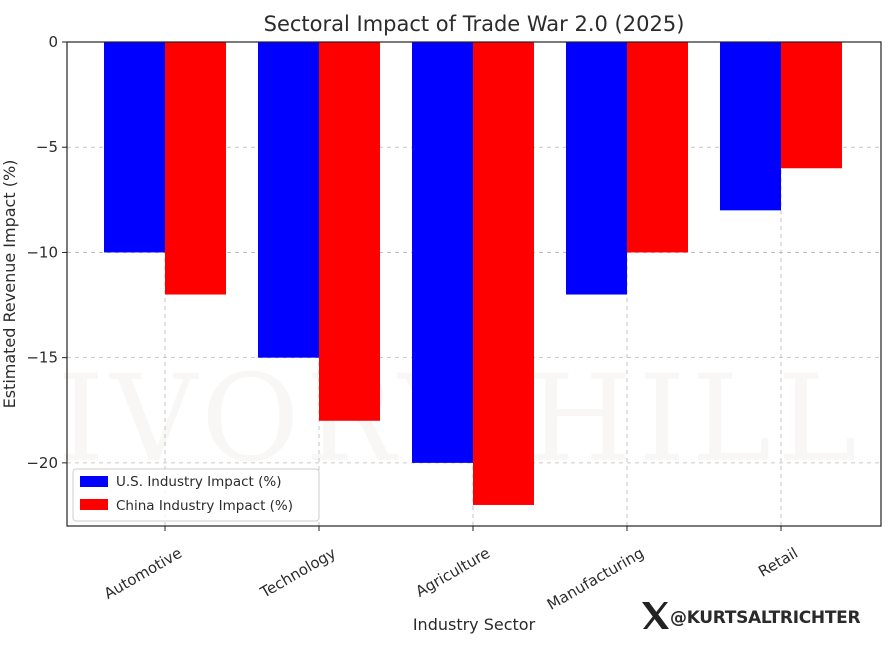  What do you see at coordinates (657, 147) in the screenshot?
I see `bar-china-manufacturing` at bounding box center [657, 147].